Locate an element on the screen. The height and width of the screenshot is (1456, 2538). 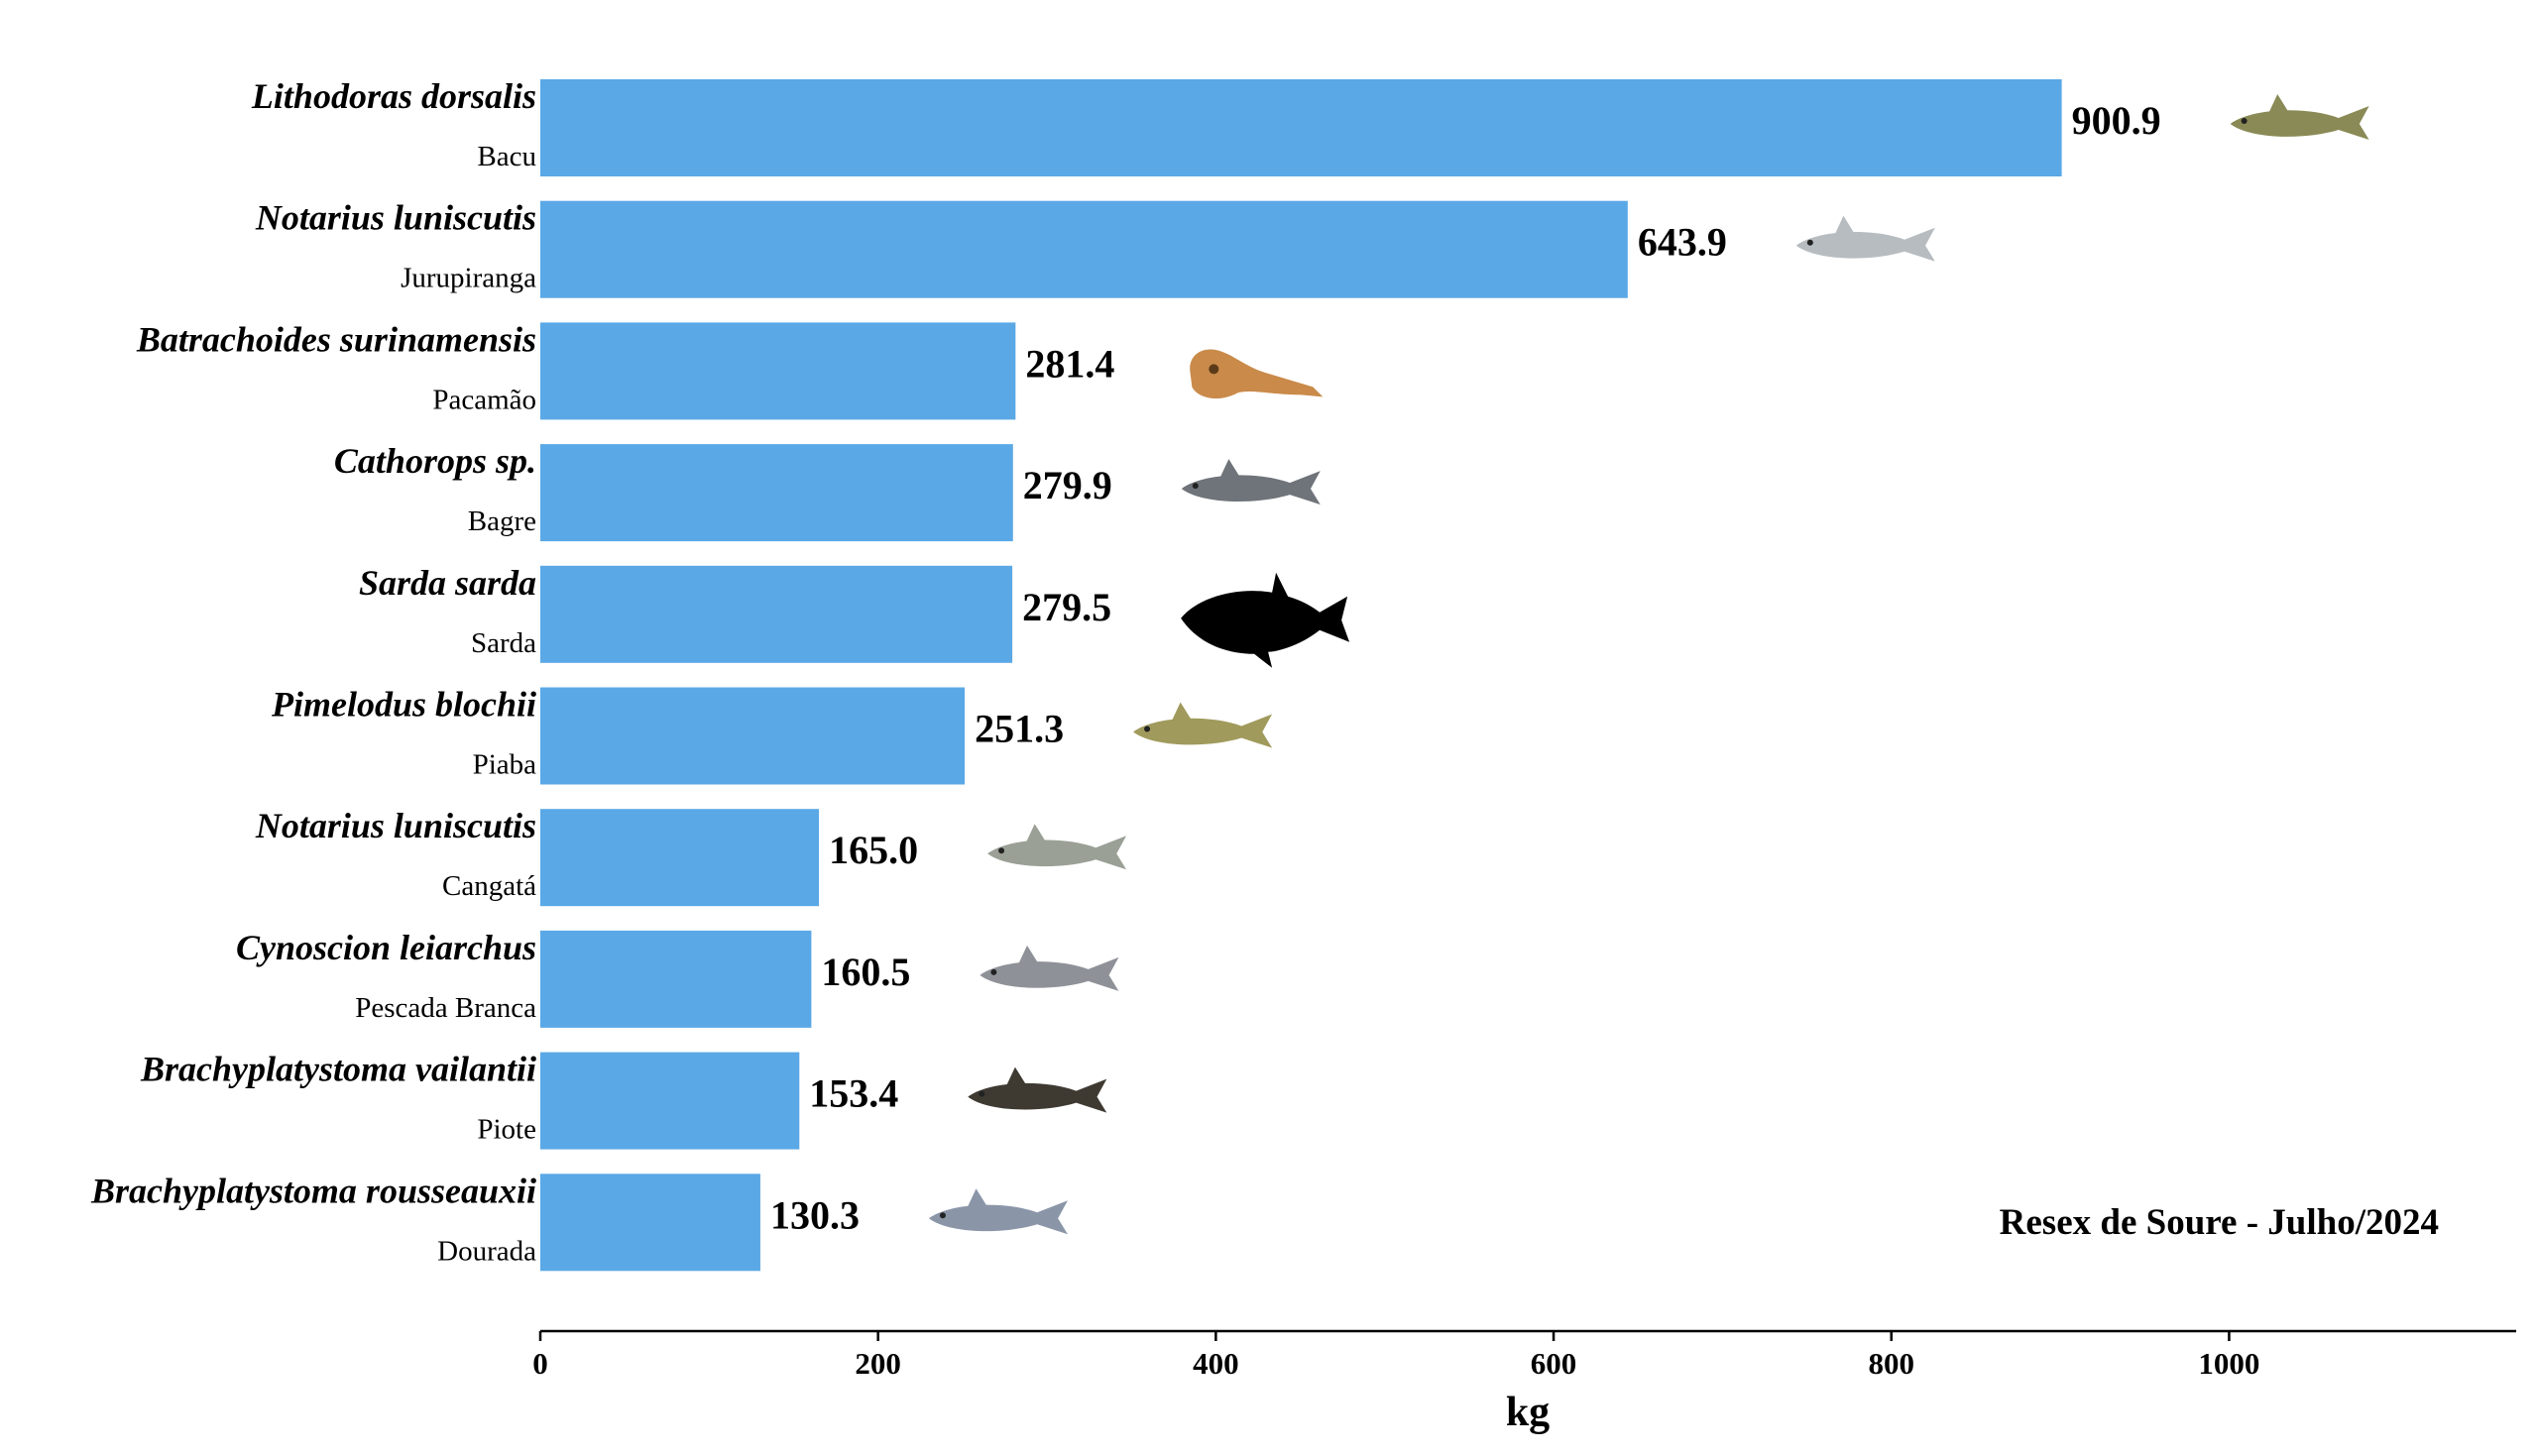
species-scientific-name: Lithodoras dorsalis is located at coordinates (393, 96).